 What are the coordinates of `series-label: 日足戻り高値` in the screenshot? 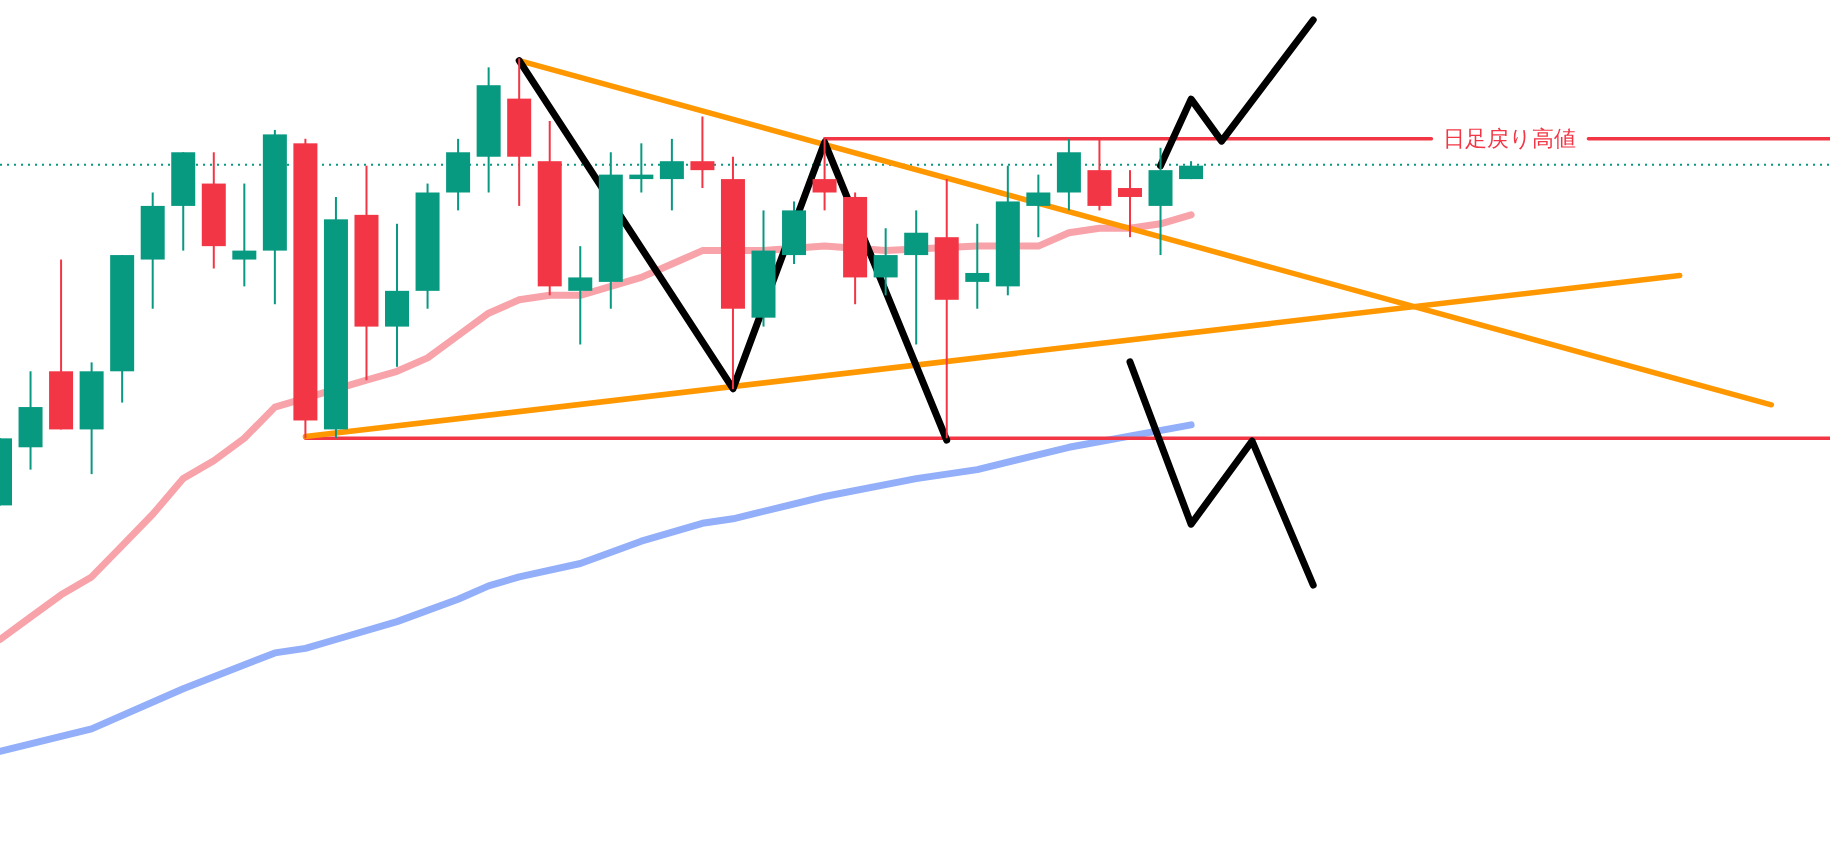 It's located at (1510, 139).